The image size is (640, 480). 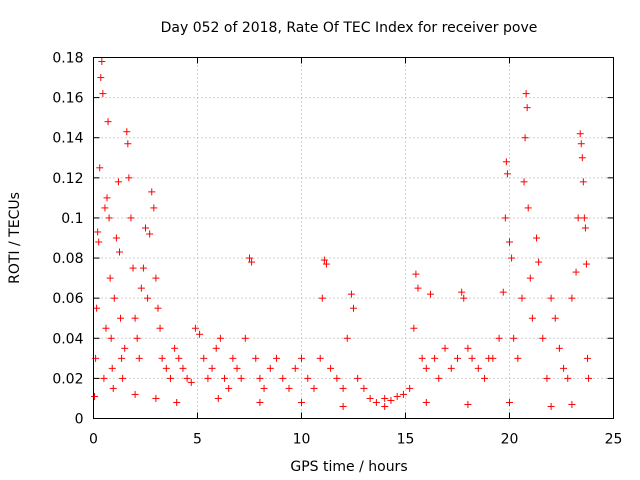 What do you see at coordinates (355, 440) in the screenshot?
I see `x-tick-labels: 0 5 10 15 20 25` at bounding box center [355, 440].